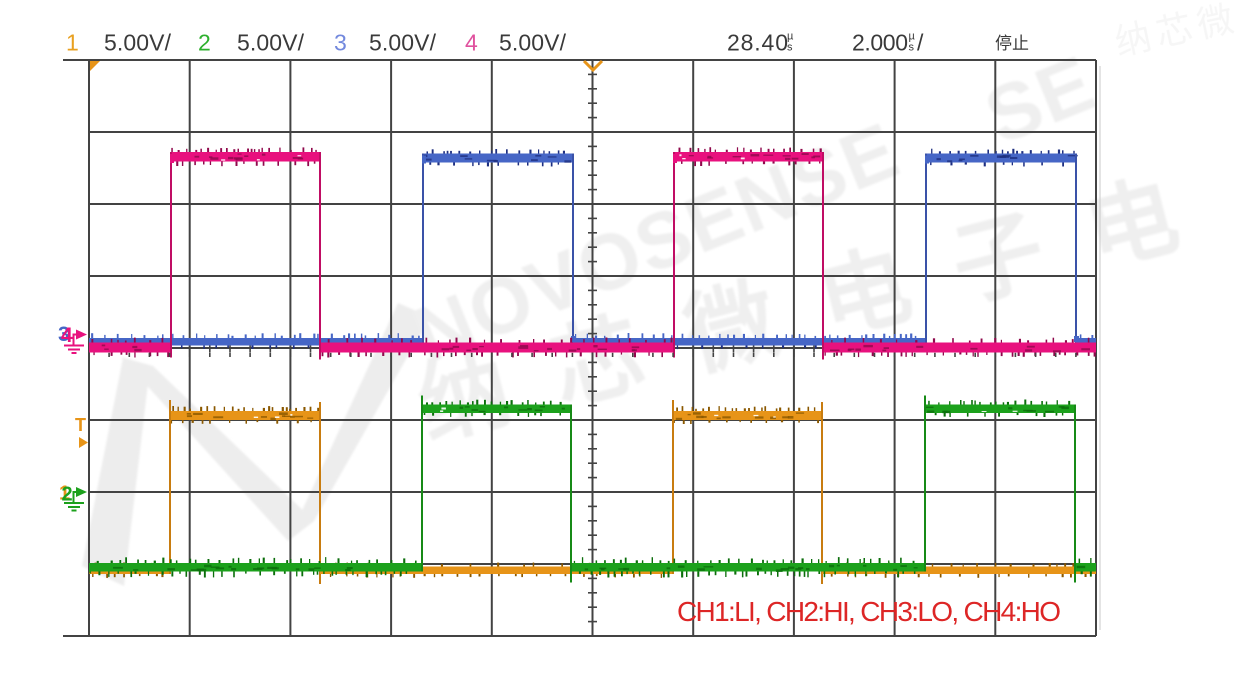  I want to click on svg-text: 28.40, so click(757, 43).